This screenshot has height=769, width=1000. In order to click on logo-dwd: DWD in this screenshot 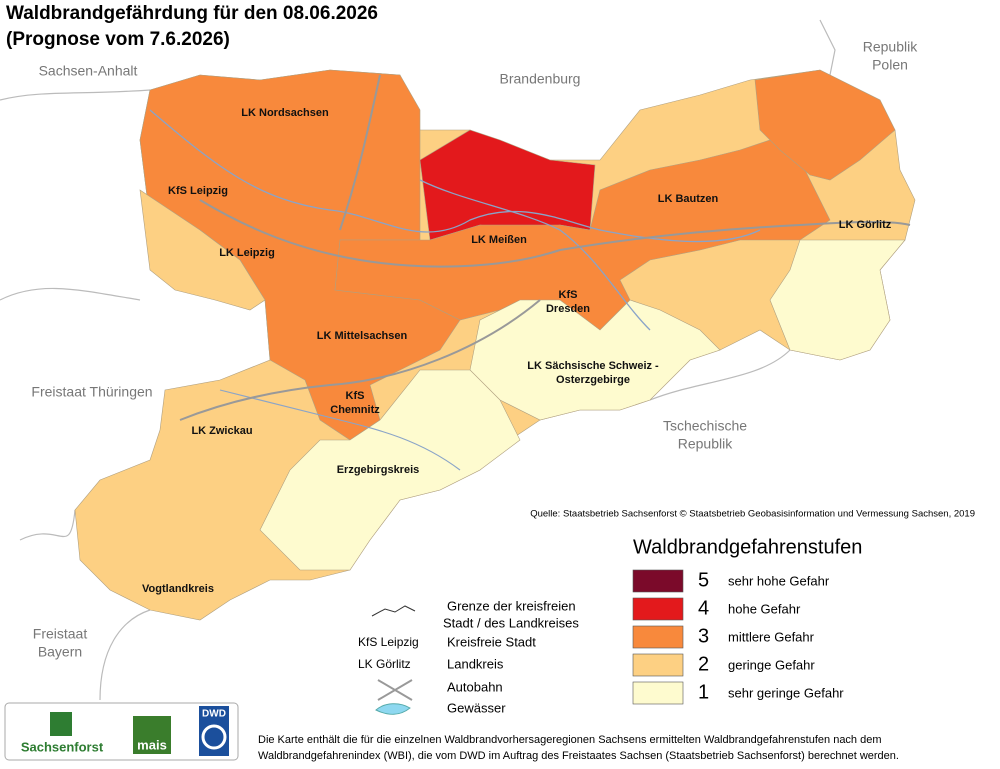, I will do `click(214, 714)`.